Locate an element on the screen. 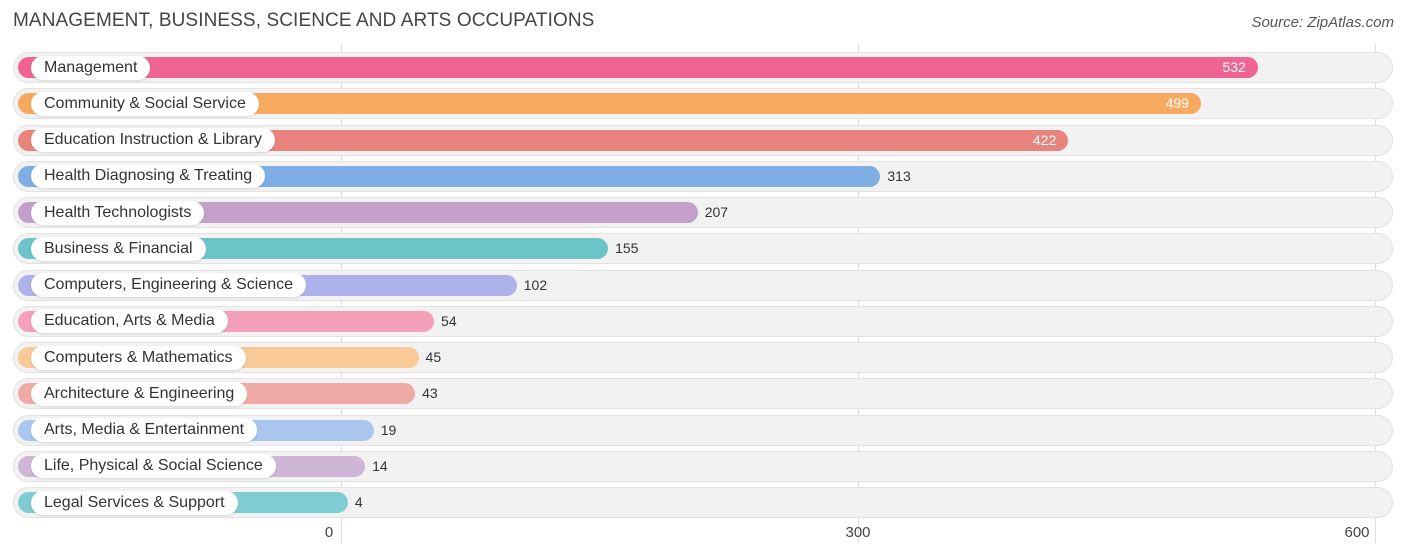 The width and height of the screenshot is (1406, 558). category-label: Business & Financial is located at coordinates (118, 248).